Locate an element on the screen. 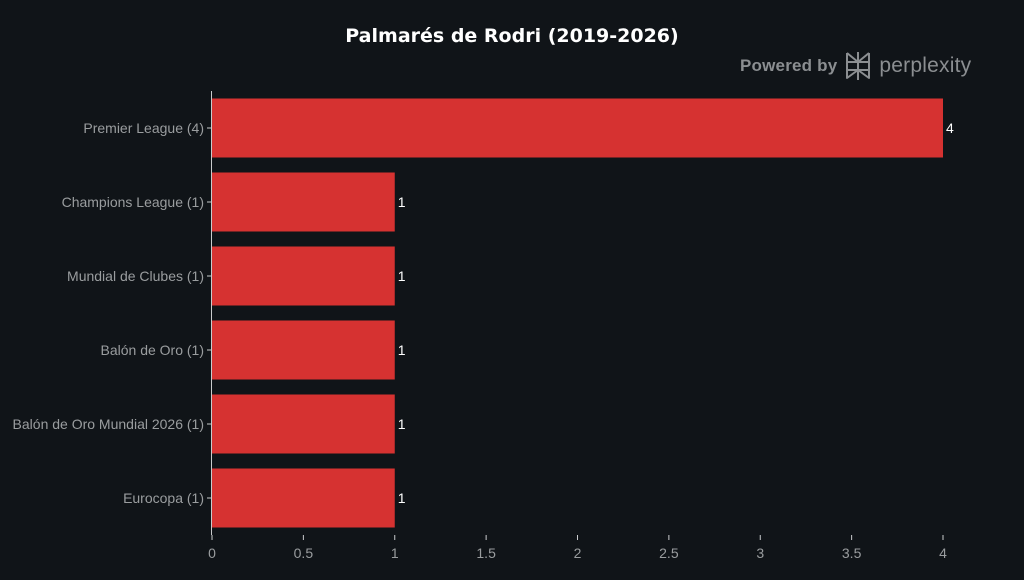 This screenshot has width=1024, height=580. perplexity-logo-icon is located at coordinates (858, 66).